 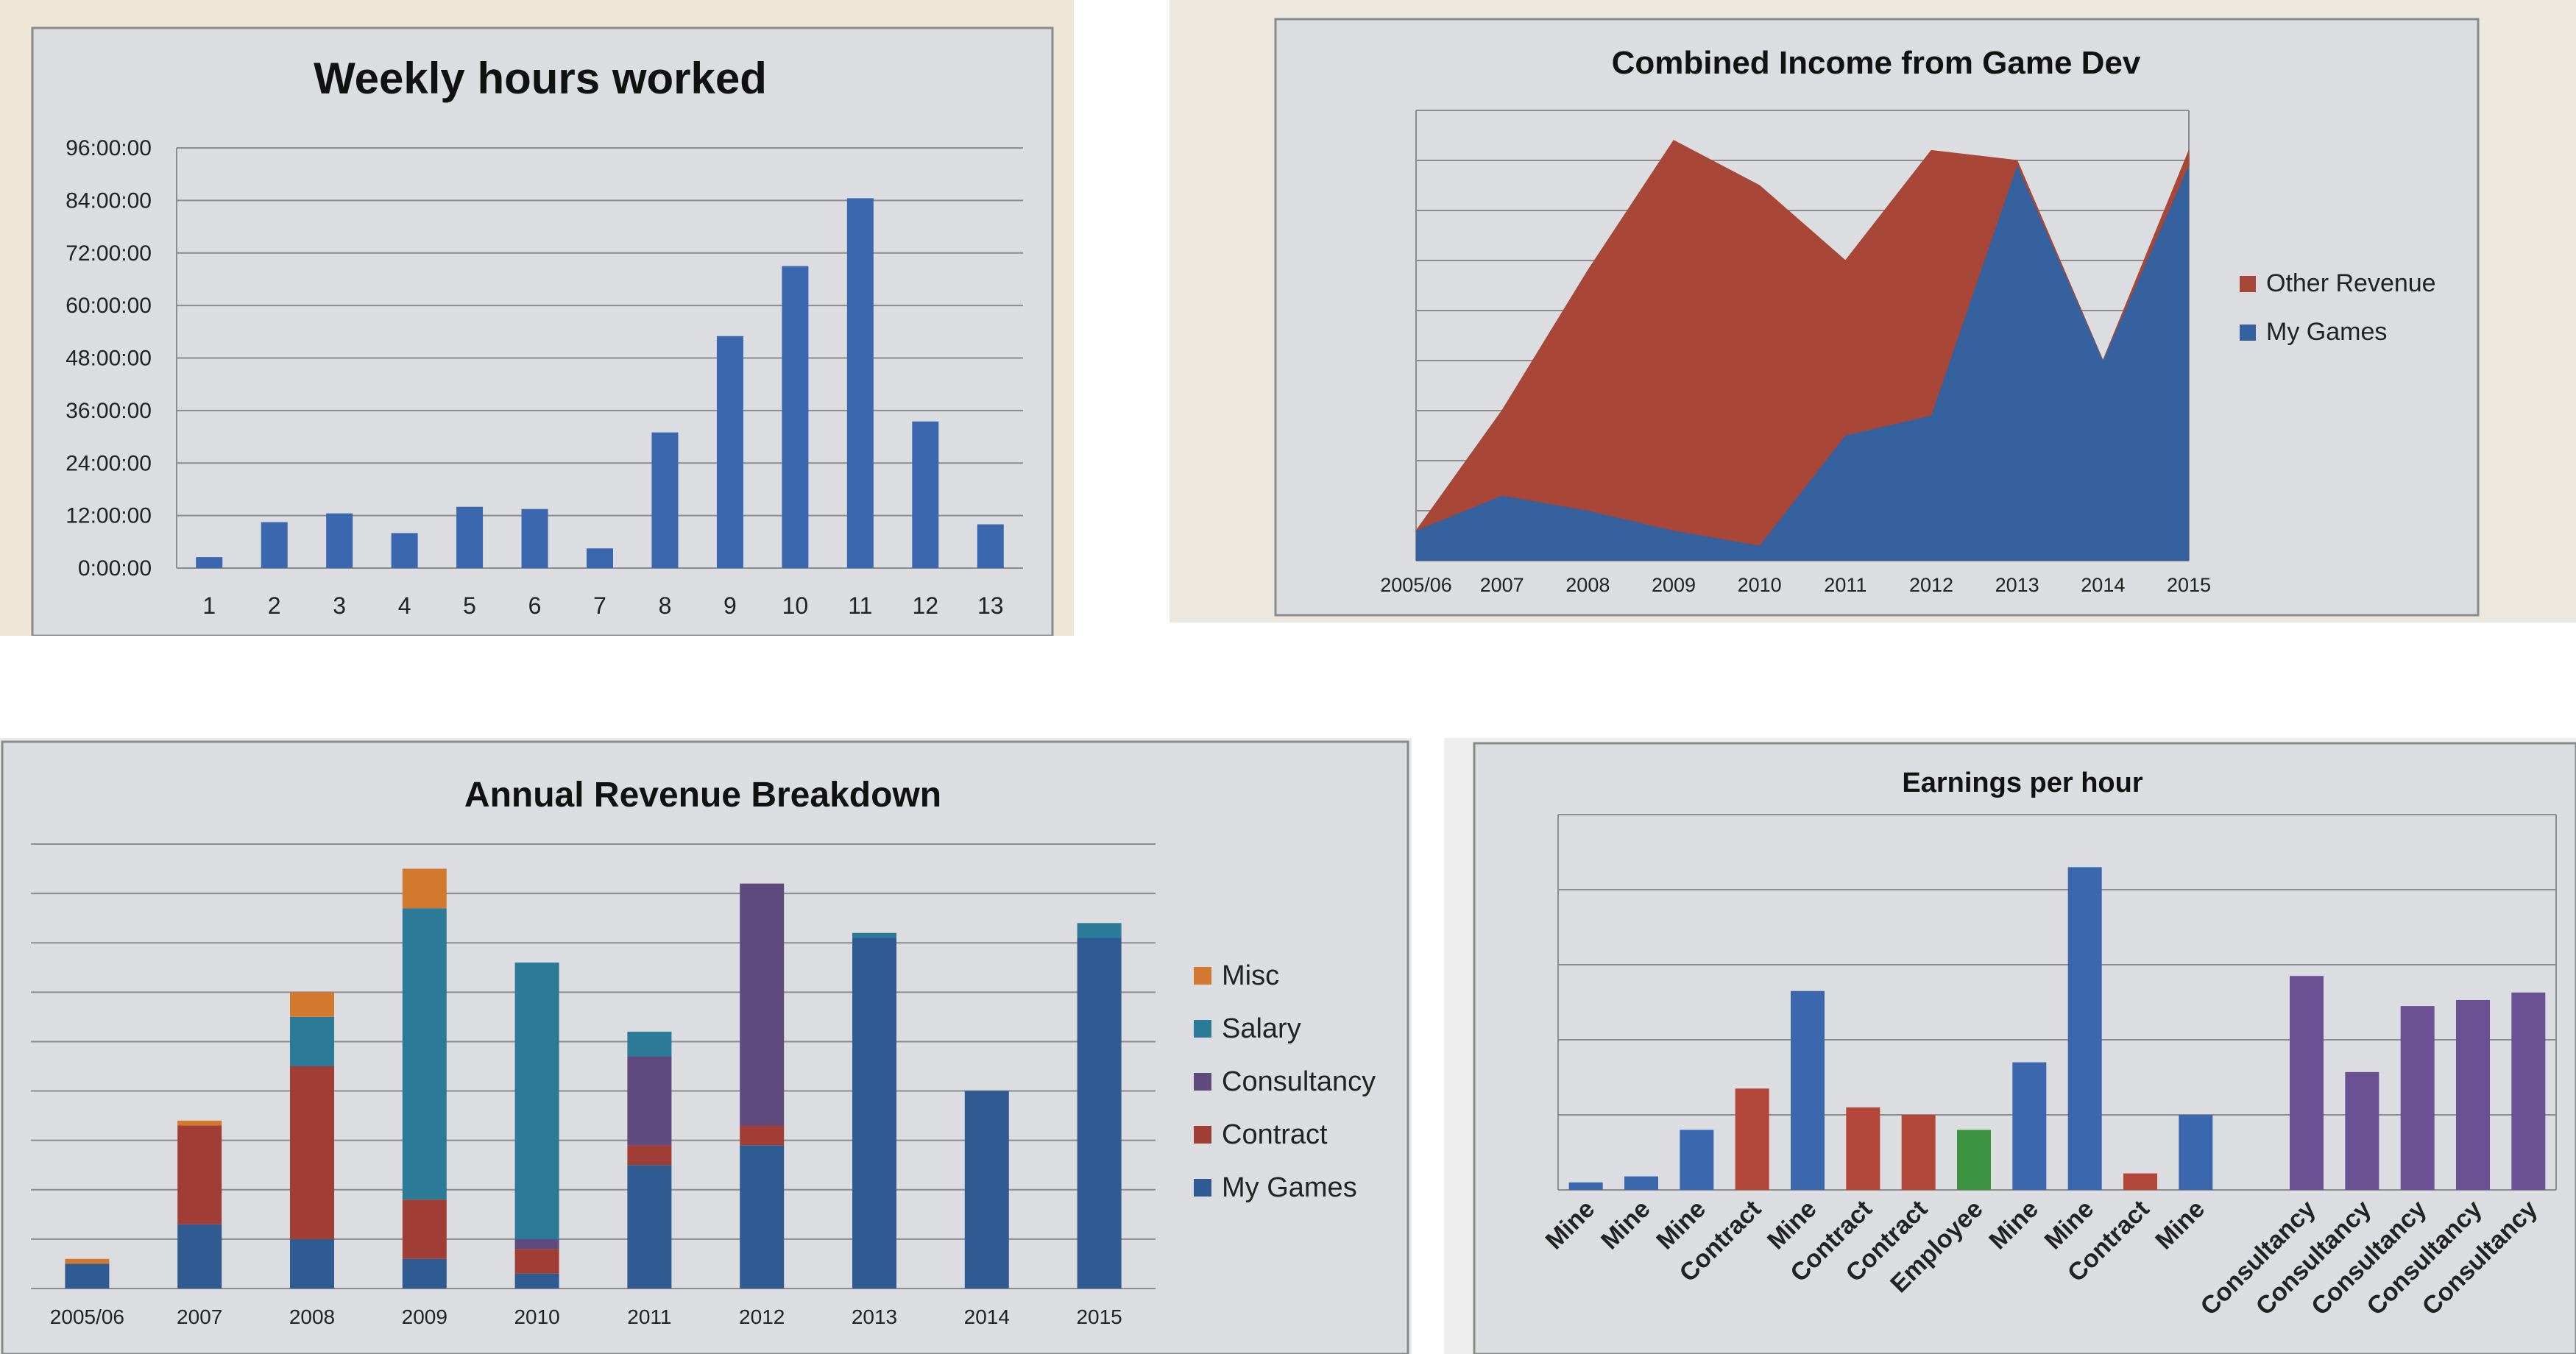 I want to click on x-tick-label: 2008, so click(x=1587, y=585).